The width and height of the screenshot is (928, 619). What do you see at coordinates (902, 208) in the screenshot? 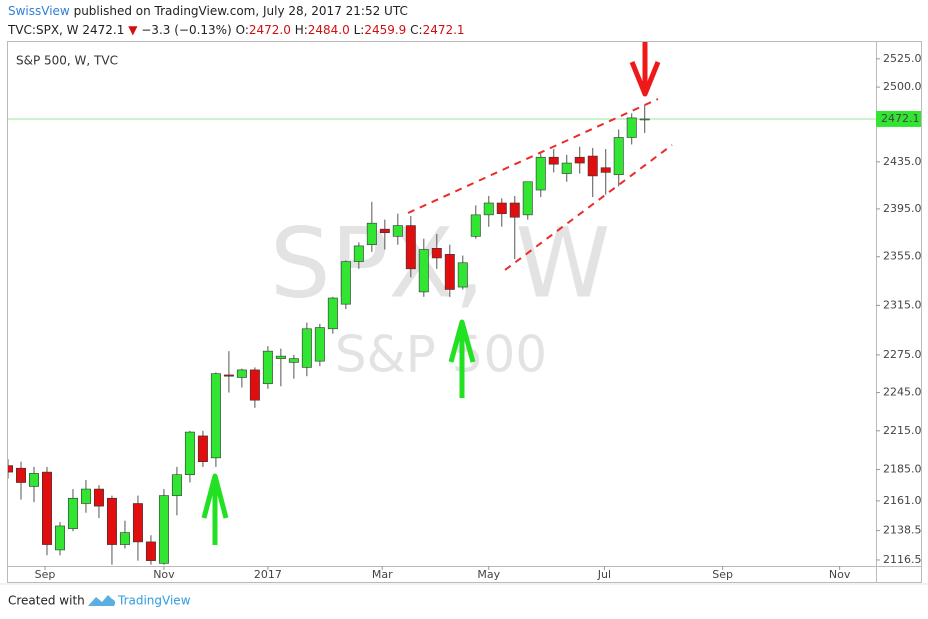
I see `y-tick-label: 2395.0` at bounding box center [902, 208].